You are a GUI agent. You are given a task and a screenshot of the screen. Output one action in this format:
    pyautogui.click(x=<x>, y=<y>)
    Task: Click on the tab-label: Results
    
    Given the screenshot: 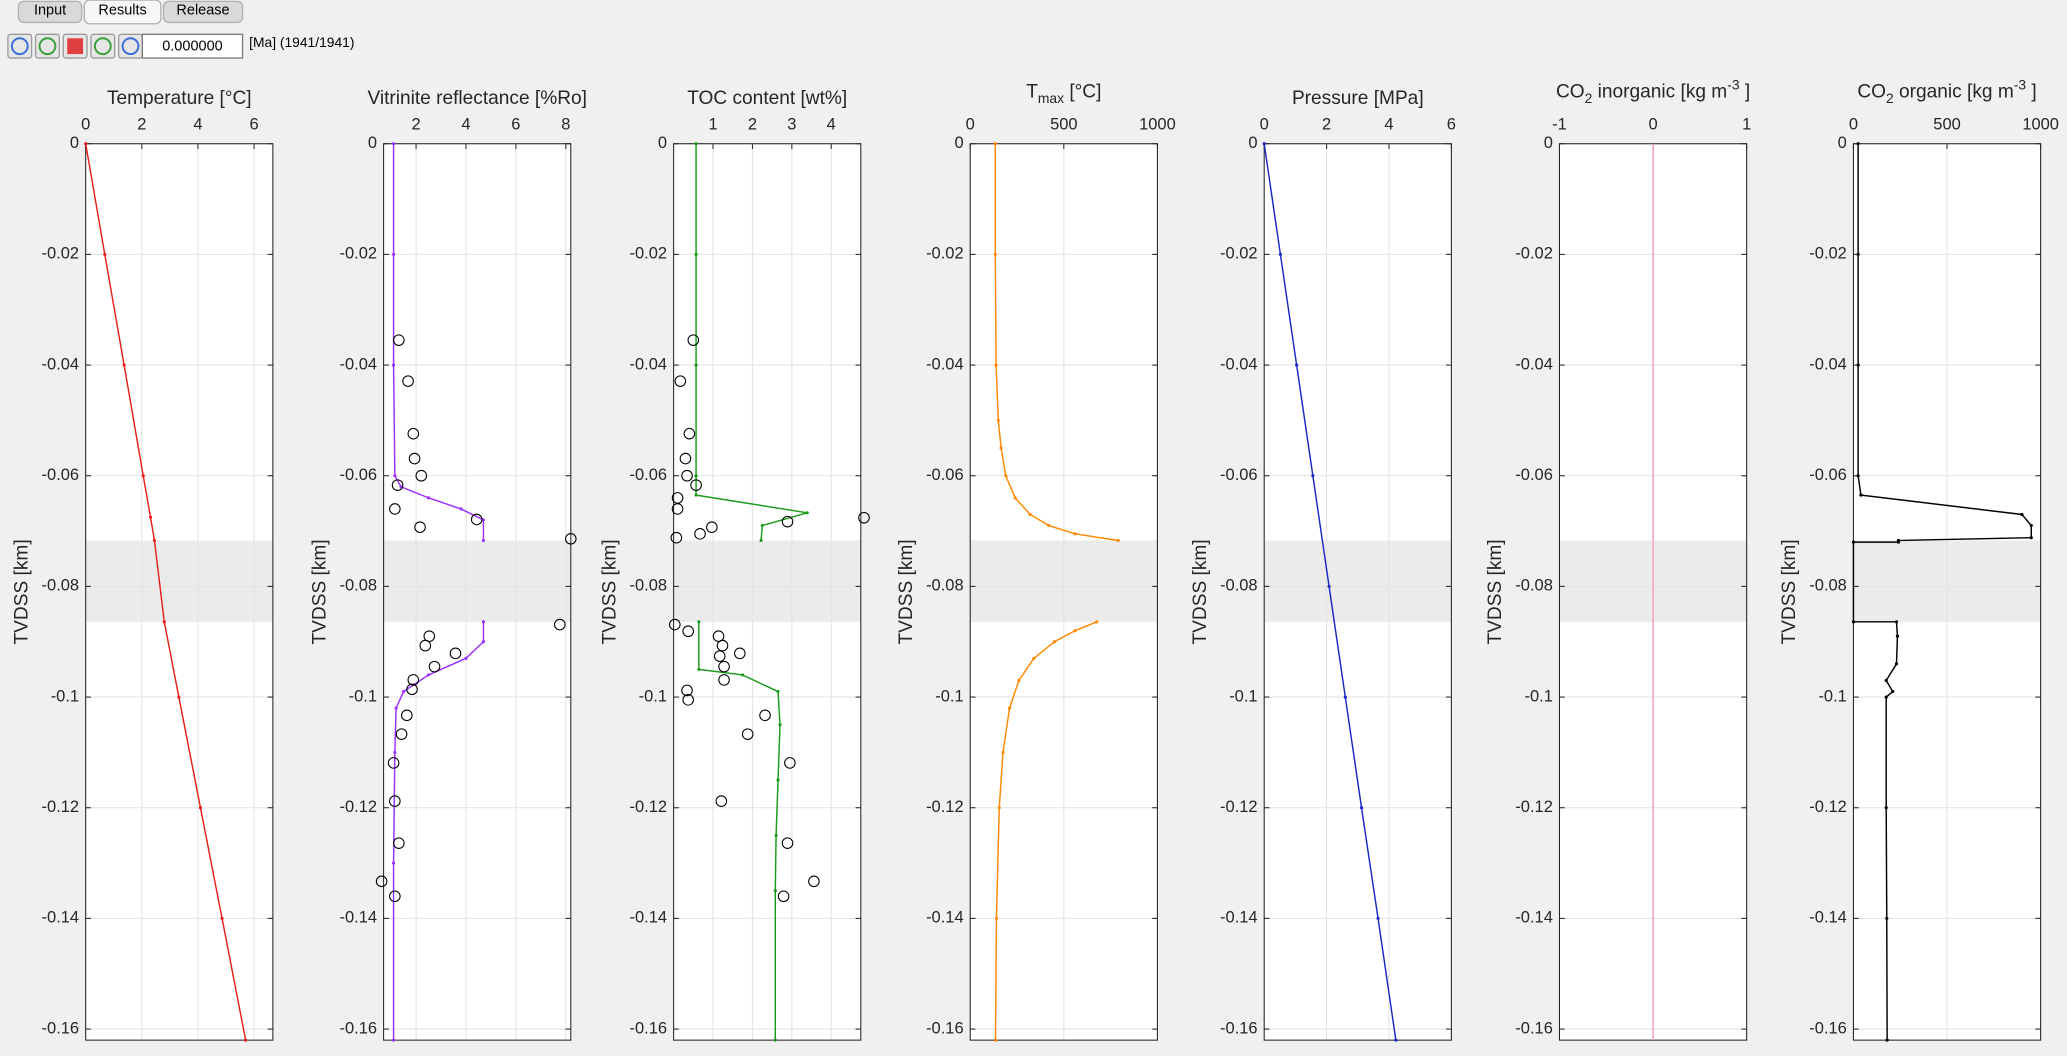 What is the action you would take?
    pyautogui.click(x=122, y=10)
    